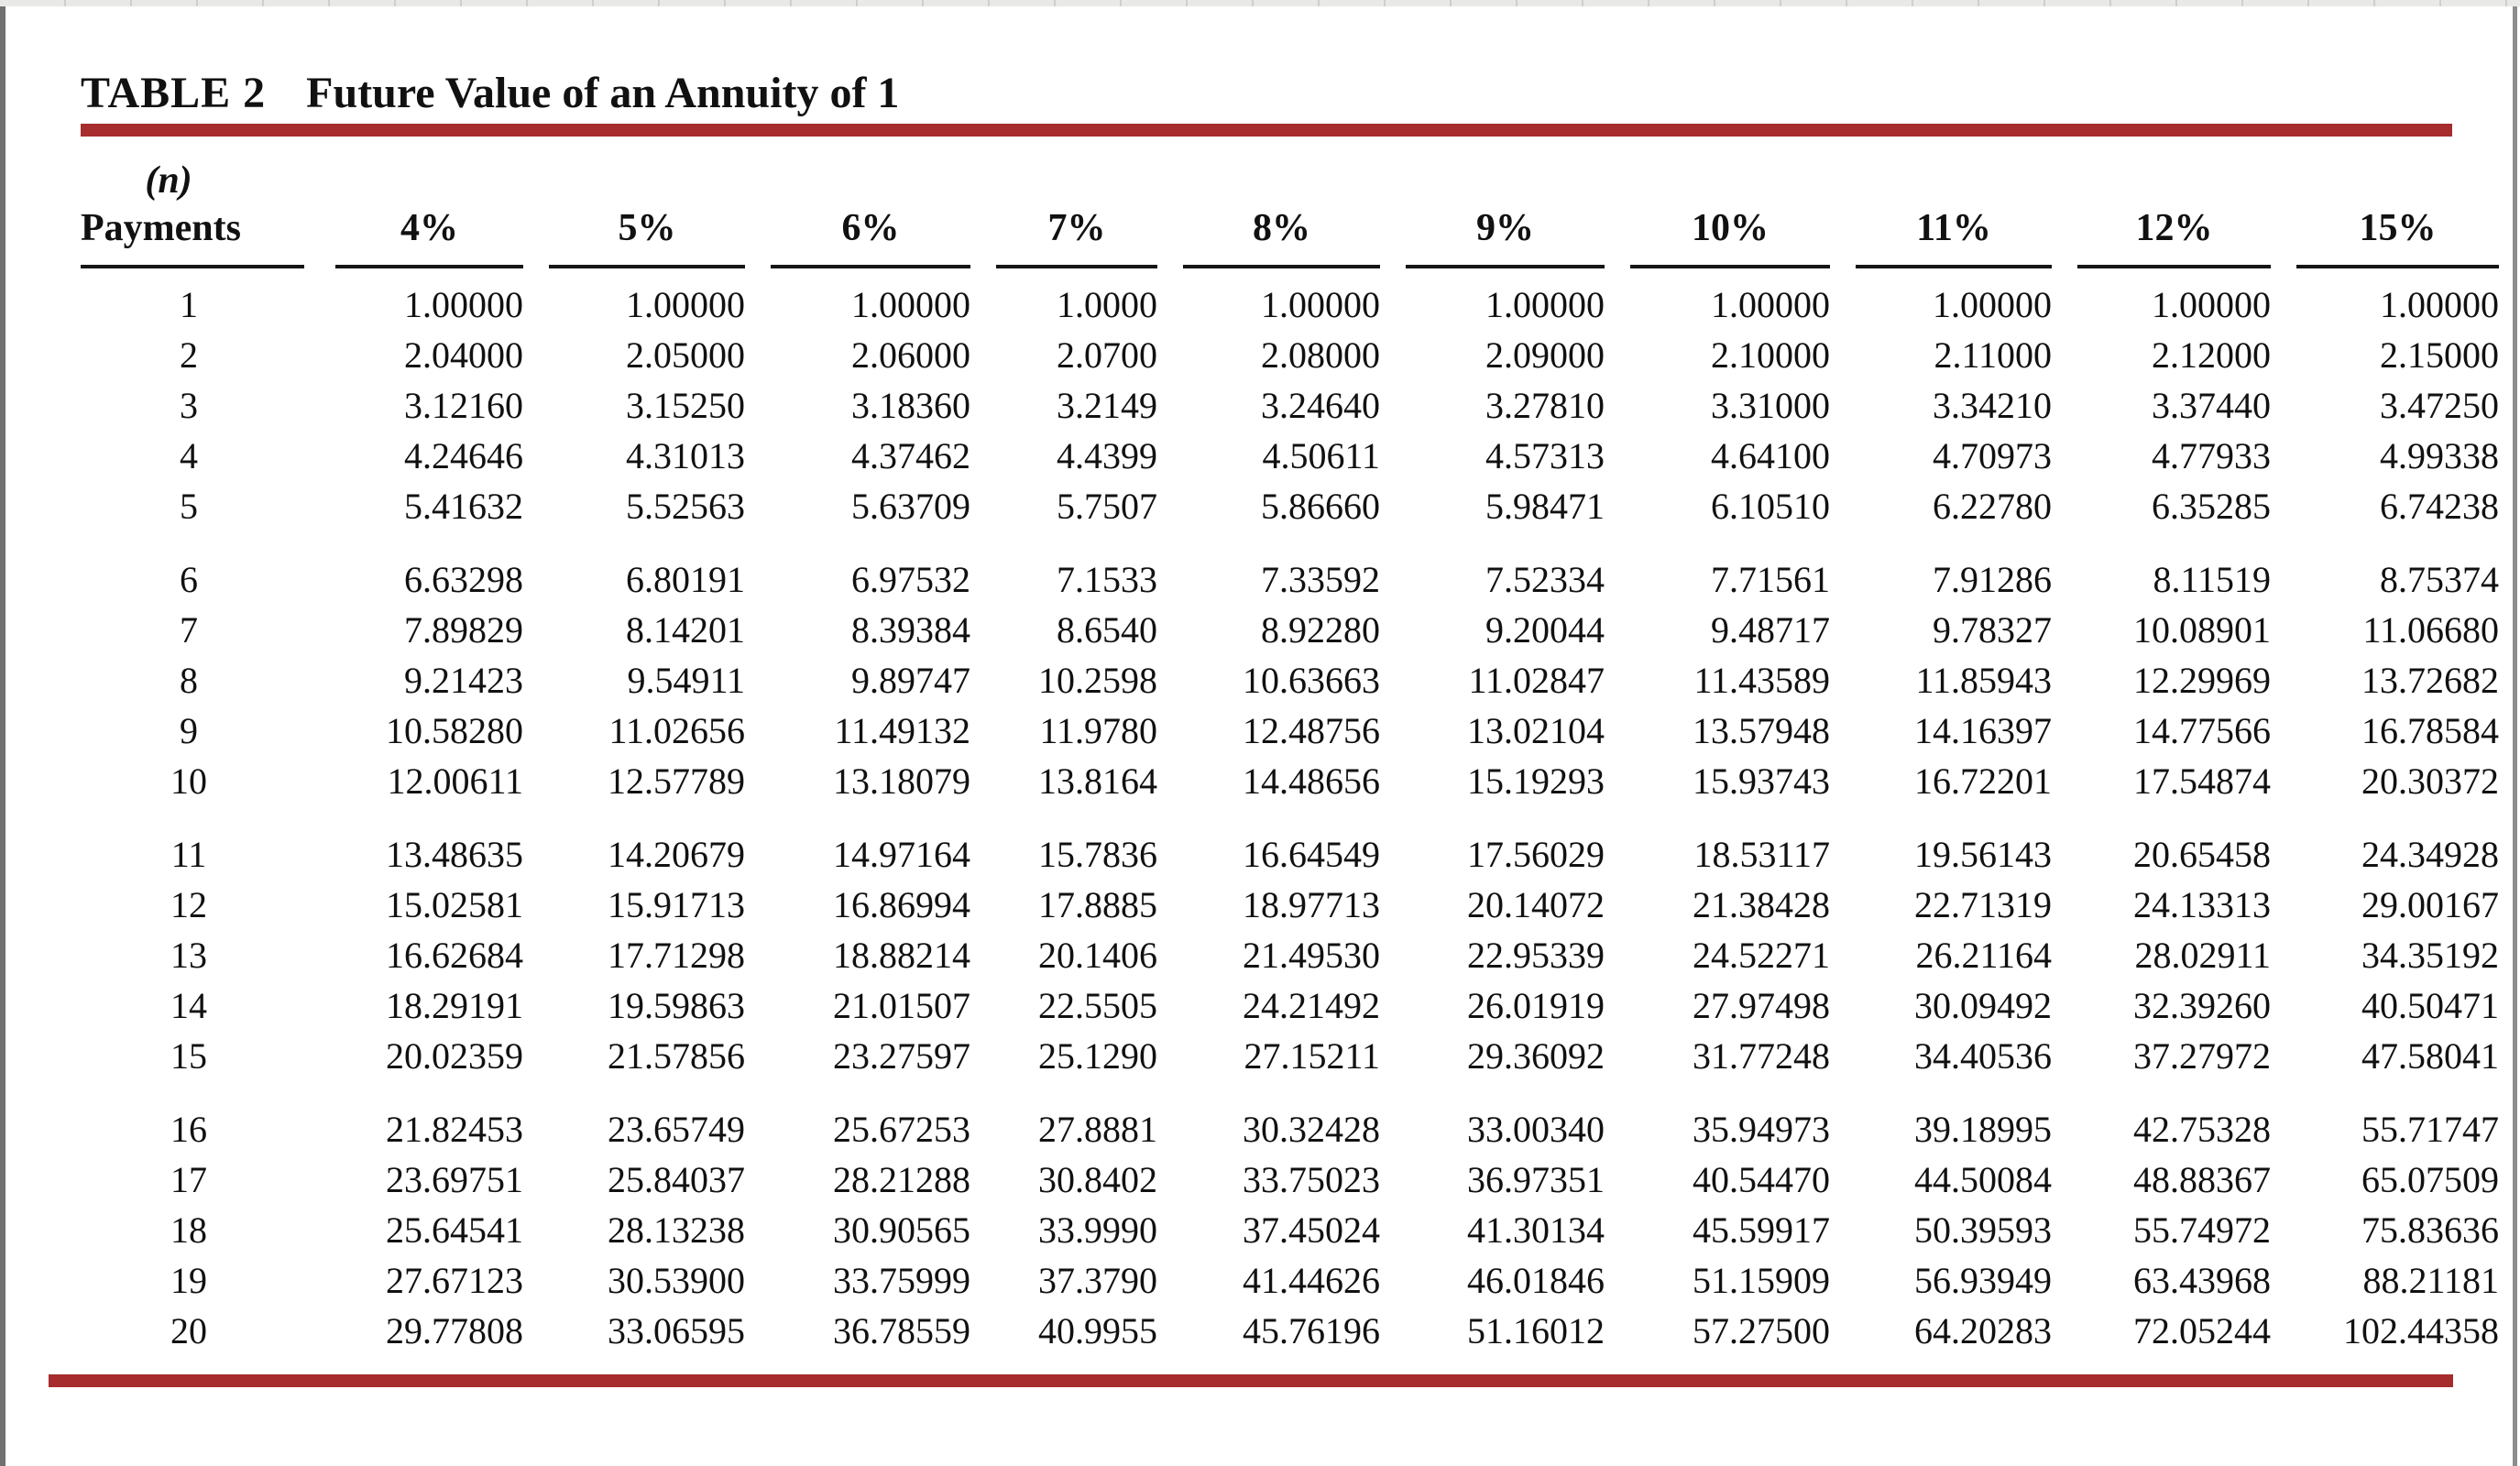 The image size is (2520, 1466). What do you see at coordinates (2430, 630) in the screenshot?
I see `factor-value-cell: 11.06680` at bounding box center [2430, 630].